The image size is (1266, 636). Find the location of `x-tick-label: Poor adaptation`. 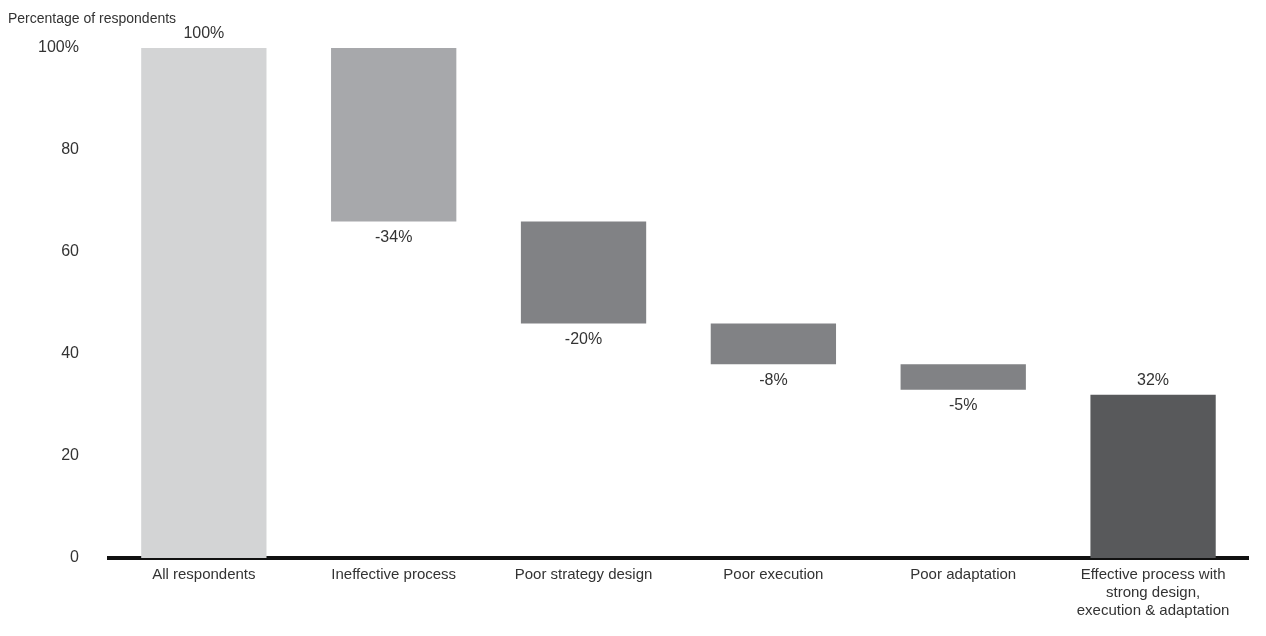

x-tick-label: Poor adaptation is located at coordinates (963, 574).